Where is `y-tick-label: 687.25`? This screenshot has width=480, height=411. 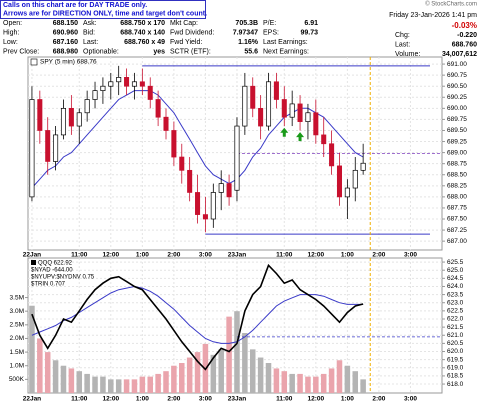 y-tick-label: 687.25 is located at coordinates (457, 230).